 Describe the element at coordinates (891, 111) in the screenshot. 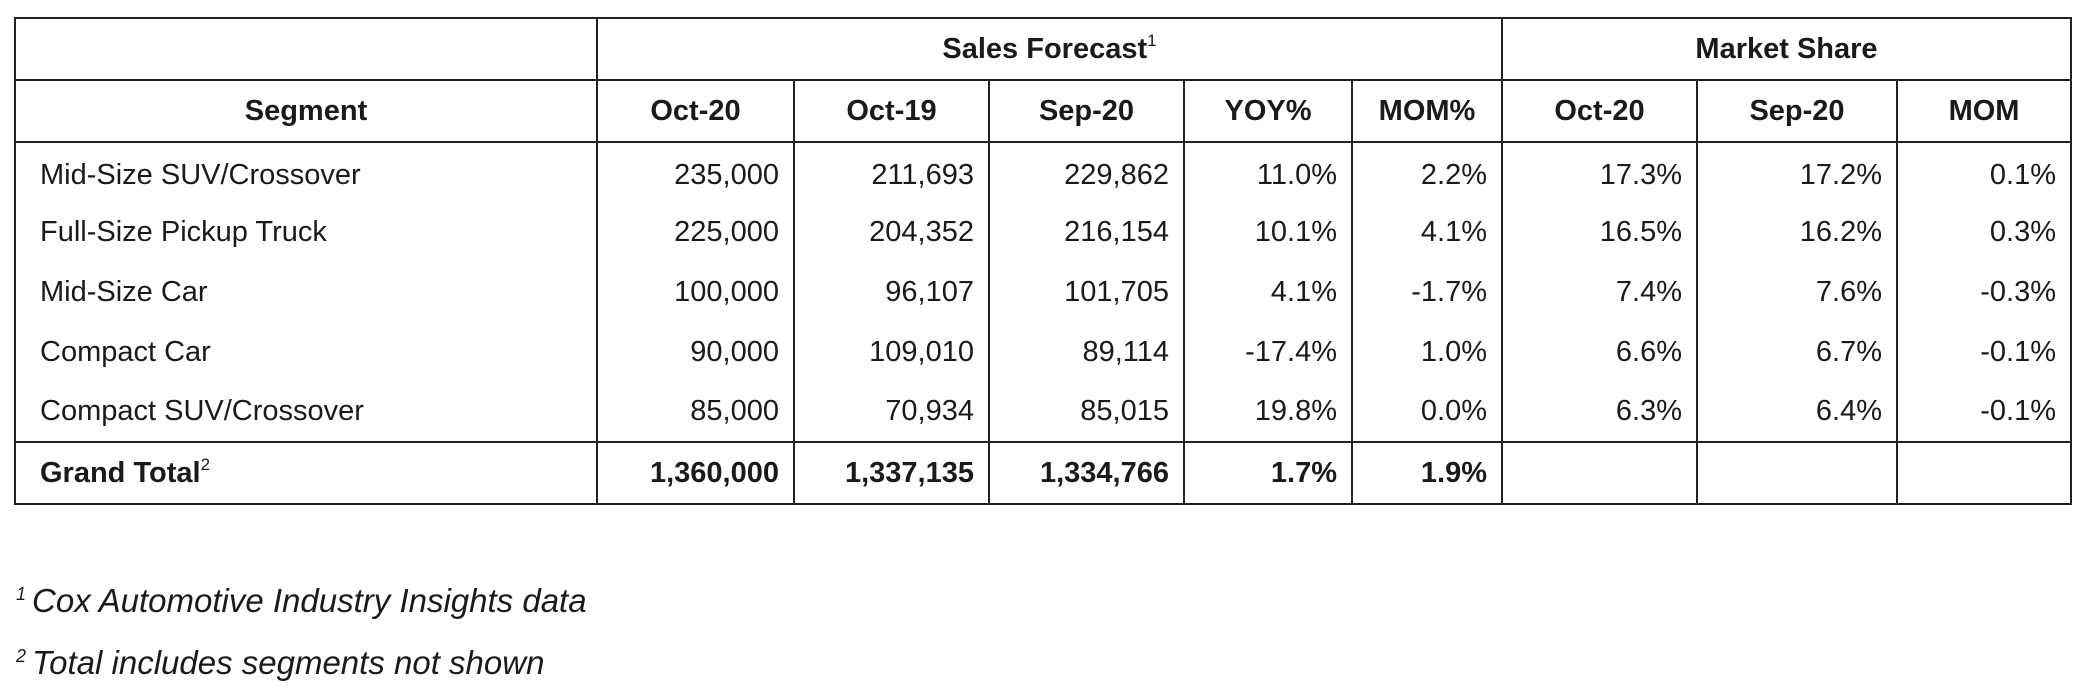

I see `sf-oct19-header: Oct-19` at that location.